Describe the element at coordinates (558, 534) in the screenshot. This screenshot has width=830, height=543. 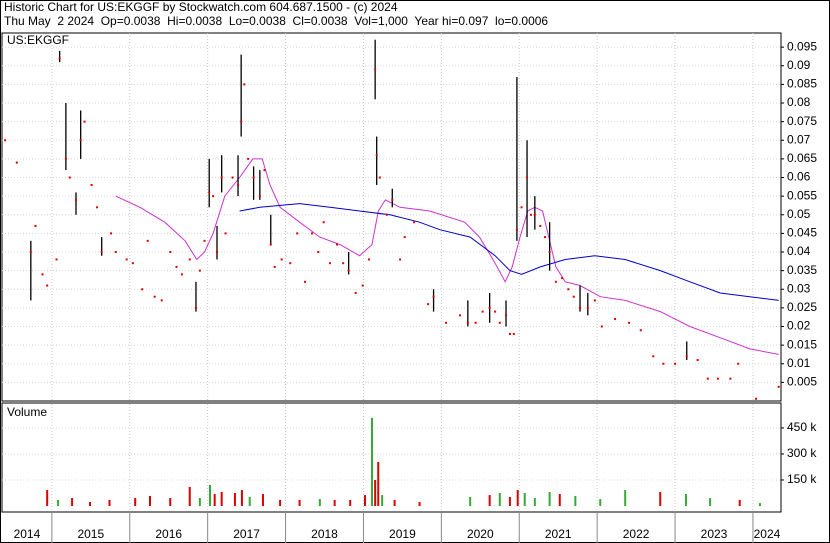
I see `x-tick-label: 2021` at that location.